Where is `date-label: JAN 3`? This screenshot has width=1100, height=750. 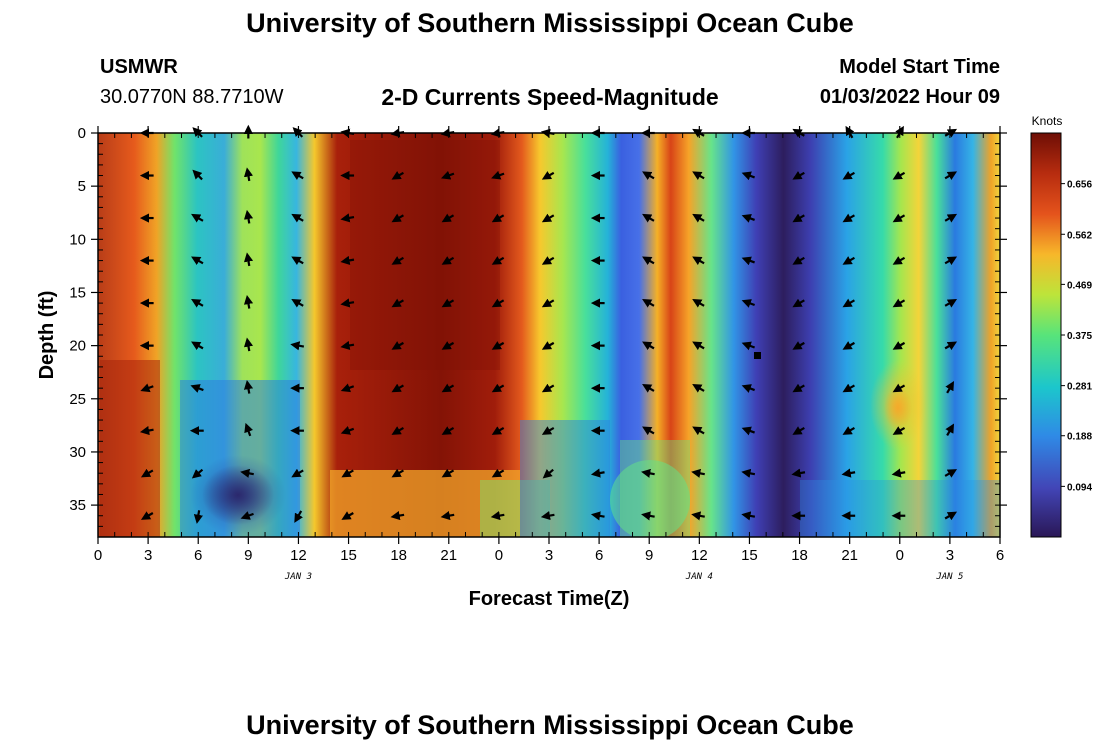
date-label: JAN 3 is located at coordinates (298, 577).